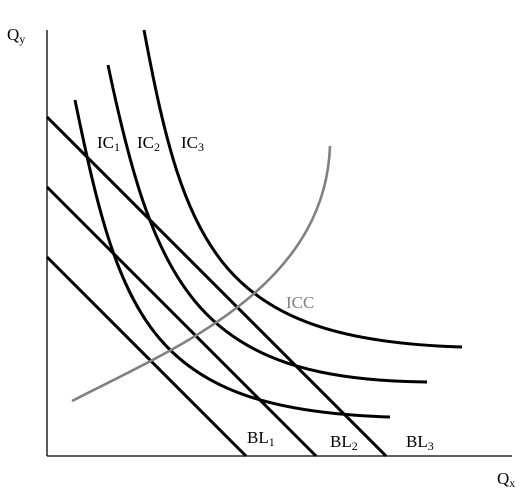 Image resolution: width=526 pixels, height=489 pixels. Describe the element at coordinates (261, 438) in the screenshot. I see `bl1-label: BL1` at that location.